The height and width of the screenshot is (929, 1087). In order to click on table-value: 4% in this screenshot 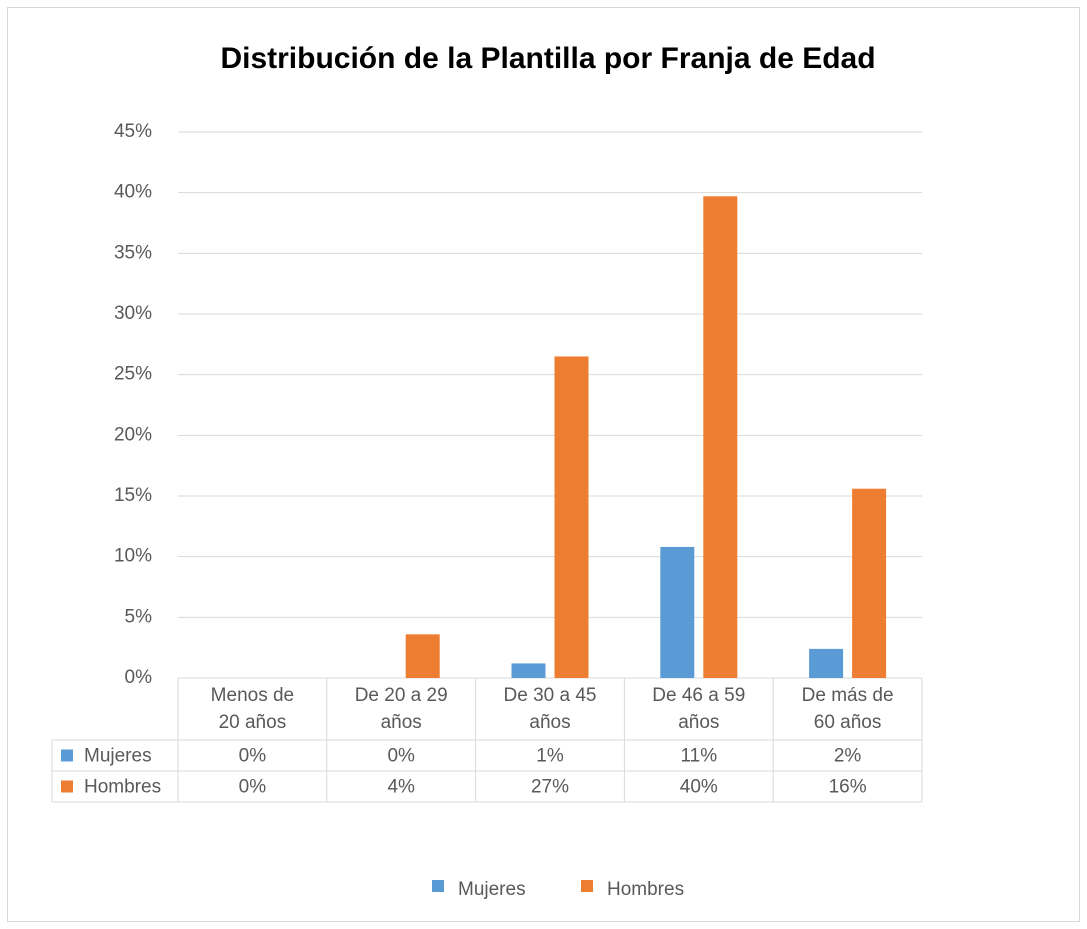, I will do `click(401, 787)`.